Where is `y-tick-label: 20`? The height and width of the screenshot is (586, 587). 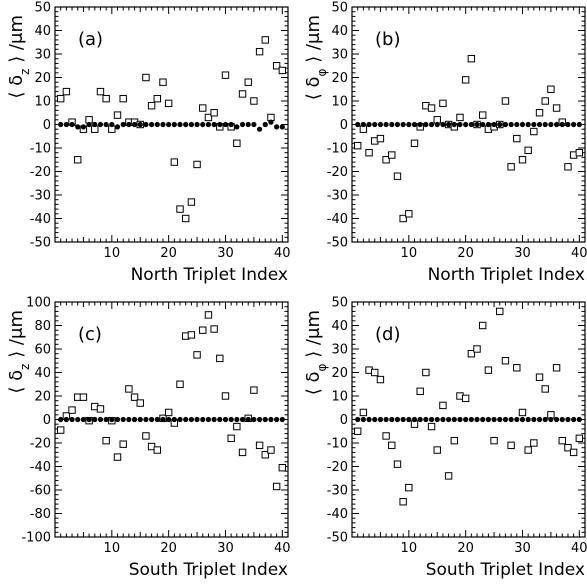 y-tick-label: 20 is located at coordinates (42, 78).